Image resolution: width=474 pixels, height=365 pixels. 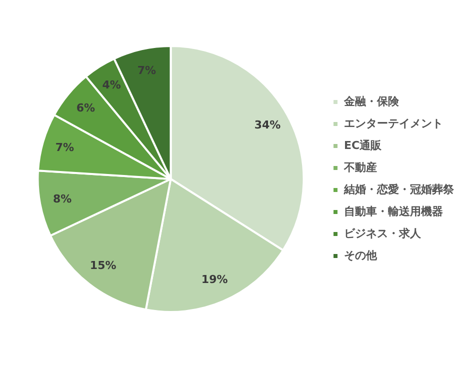 What do you see at coordinates (393, 123) in the screenshot?
I see `legend-label: エンターテイメント` at bounding box center [393, 123].